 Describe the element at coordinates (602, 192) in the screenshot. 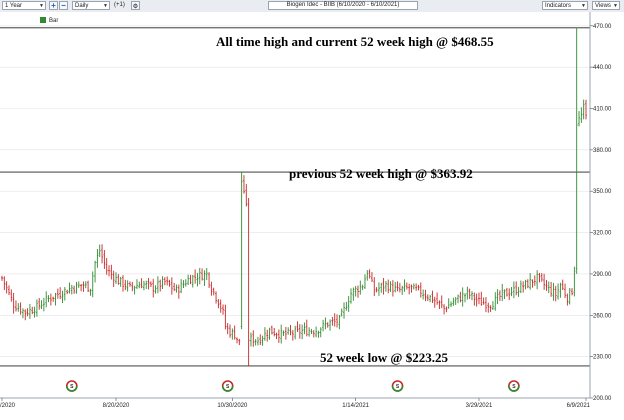

I see `y-tick-label: 350.00` at that location.